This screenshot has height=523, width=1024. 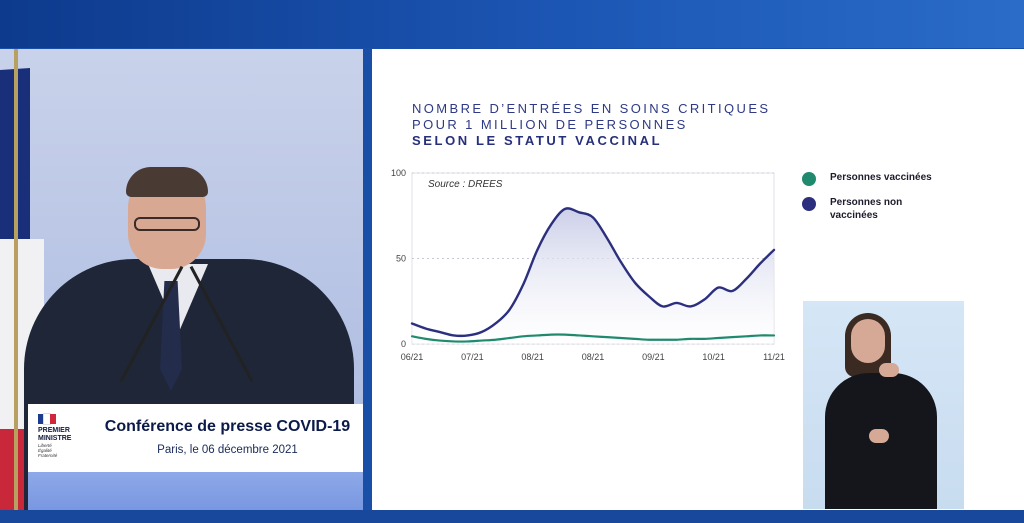 I want to click on x-tick-label: 06/21, so click(x=412, y=357).